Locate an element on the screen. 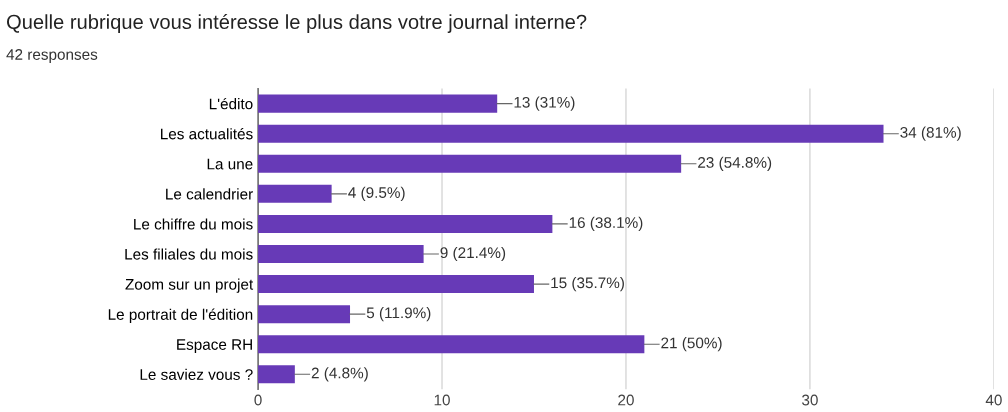 The image size is (1008, 412). x-tick-label: 10 is located at coordinates (442, 400).